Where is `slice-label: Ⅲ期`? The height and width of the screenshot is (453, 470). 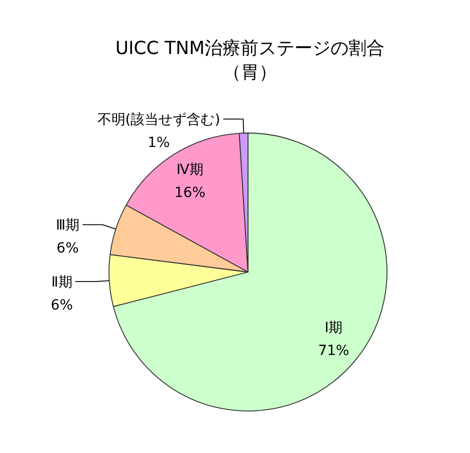
slice-label: Ⅲ期 is located at coordinates (68, 226).